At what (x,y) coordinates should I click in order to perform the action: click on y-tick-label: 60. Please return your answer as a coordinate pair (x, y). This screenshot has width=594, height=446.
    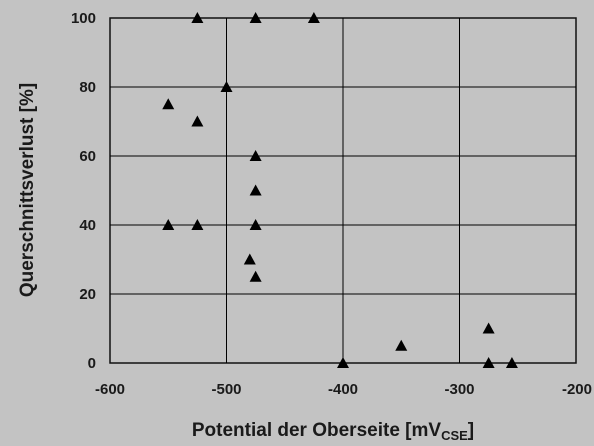
    Looking at the image, I should click on (87, 156).